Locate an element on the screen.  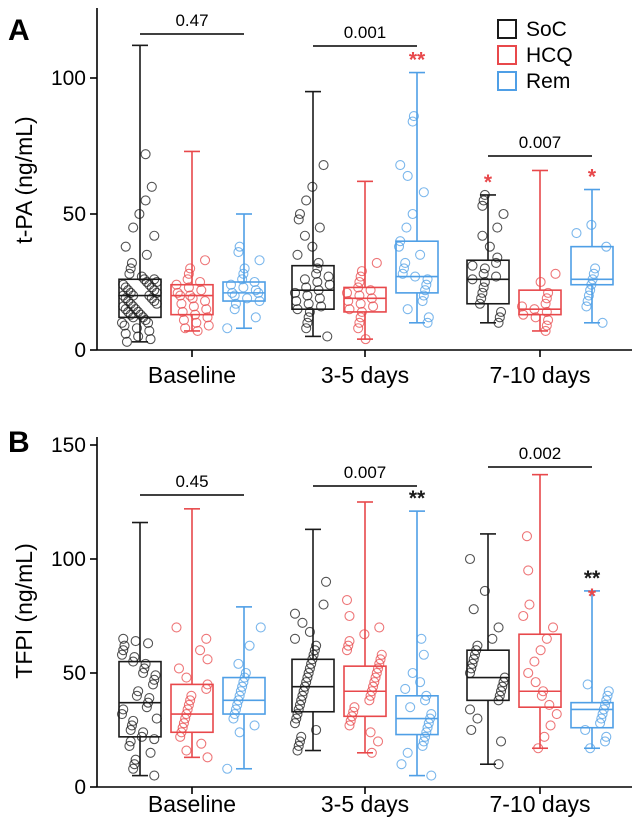
x-tick-label: Baseline is located at coordinates (192, 804).